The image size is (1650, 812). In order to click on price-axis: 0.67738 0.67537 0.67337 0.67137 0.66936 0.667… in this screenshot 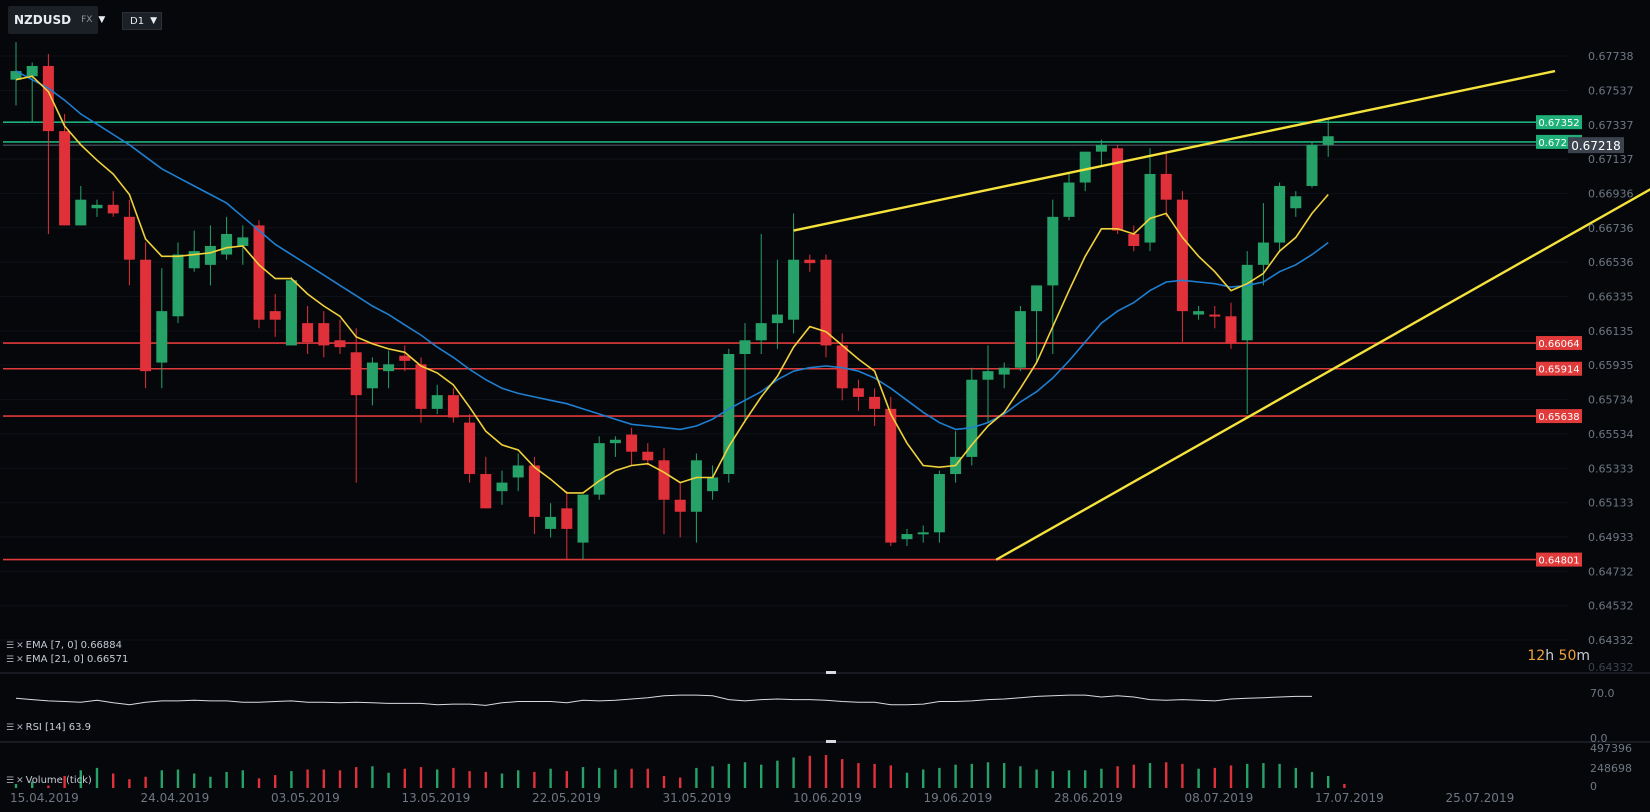, I will do `click(1611, 362)`.